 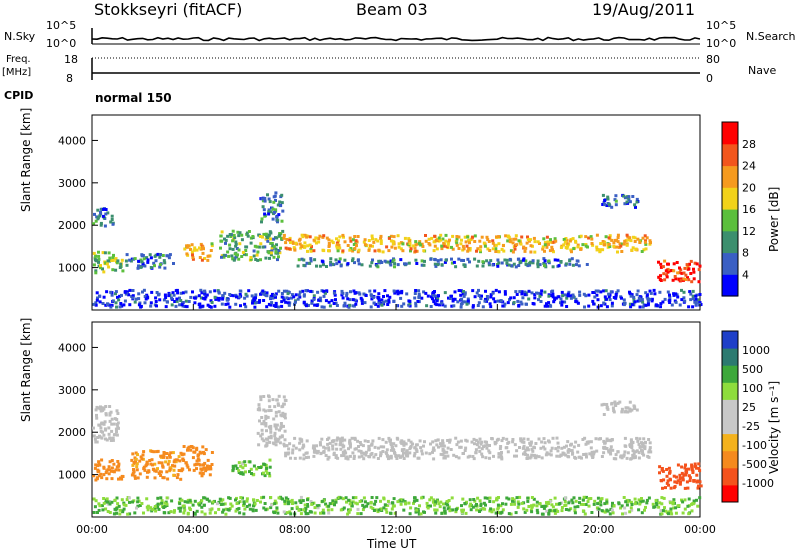 I want to click on x-tick-label: 16:00, so click(x=497, y=529).